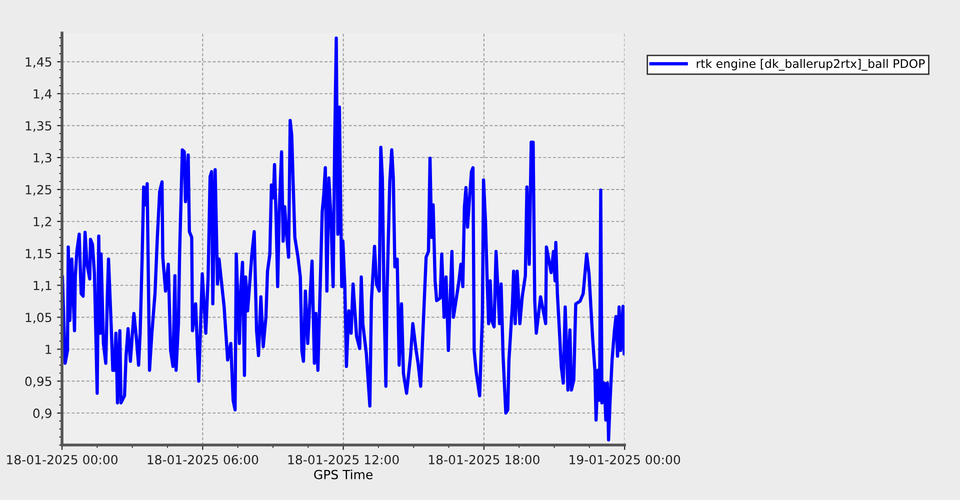 The width and height of the screenshot is (960, 500). I want to click on y-tick-label: 1,25, so click(39, 190).